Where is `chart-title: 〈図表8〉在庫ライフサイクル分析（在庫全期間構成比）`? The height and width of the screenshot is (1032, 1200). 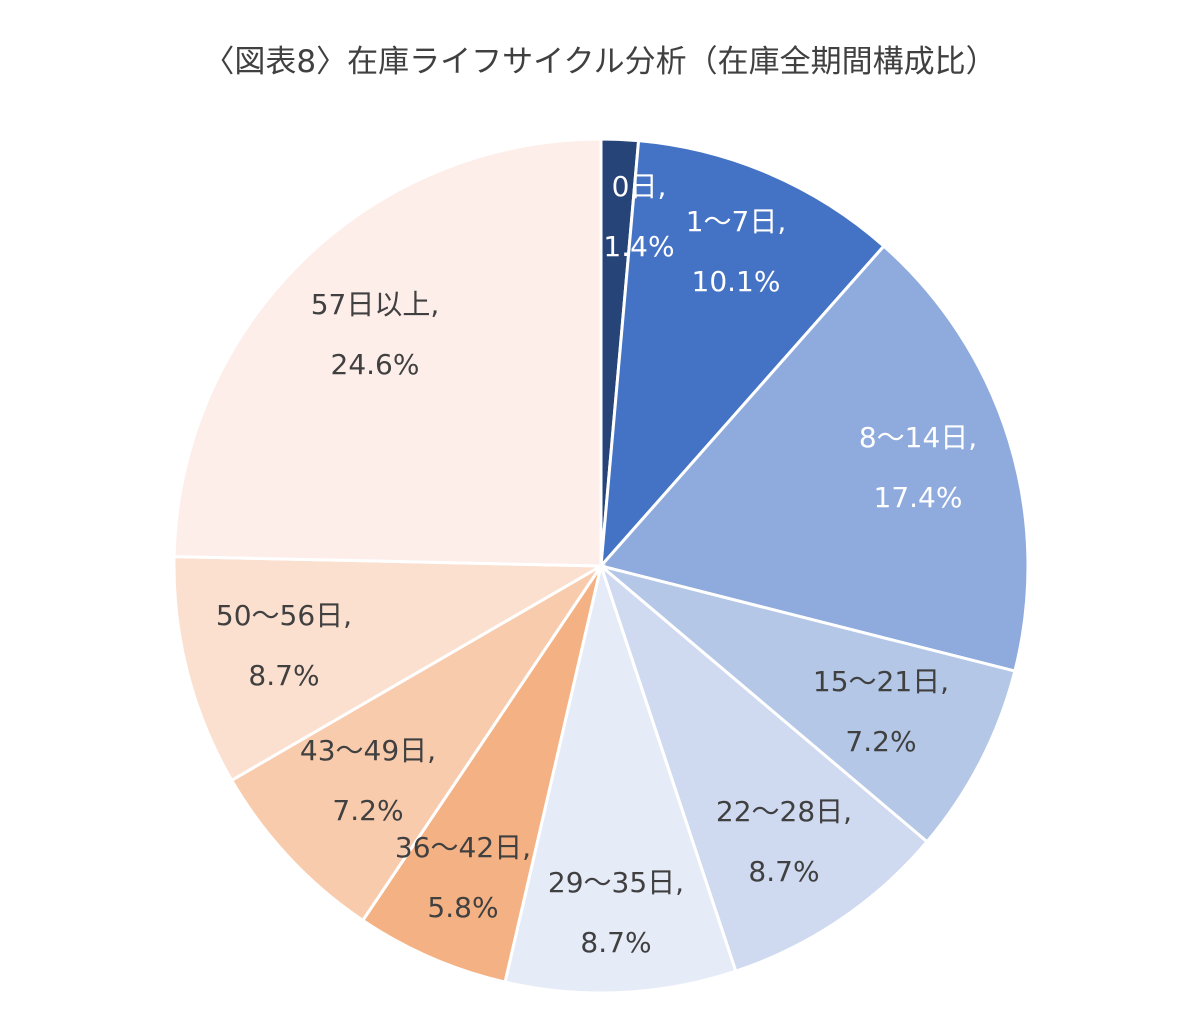 chart-title: 〈図表8〉在庫ライフサイクル分析（在庫全期間構成比） is located at coordinates (600, 62).